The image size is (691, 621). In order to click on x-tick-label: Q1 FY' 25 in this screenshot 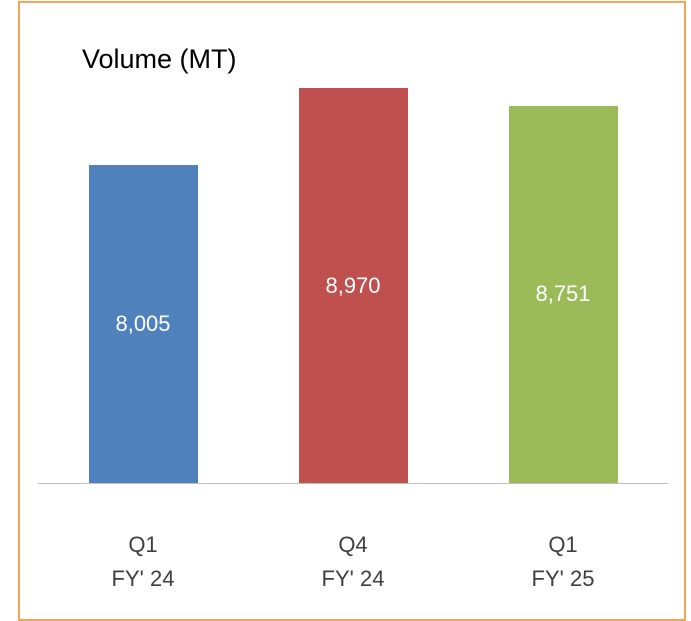, I will do `click(563, 561)`.